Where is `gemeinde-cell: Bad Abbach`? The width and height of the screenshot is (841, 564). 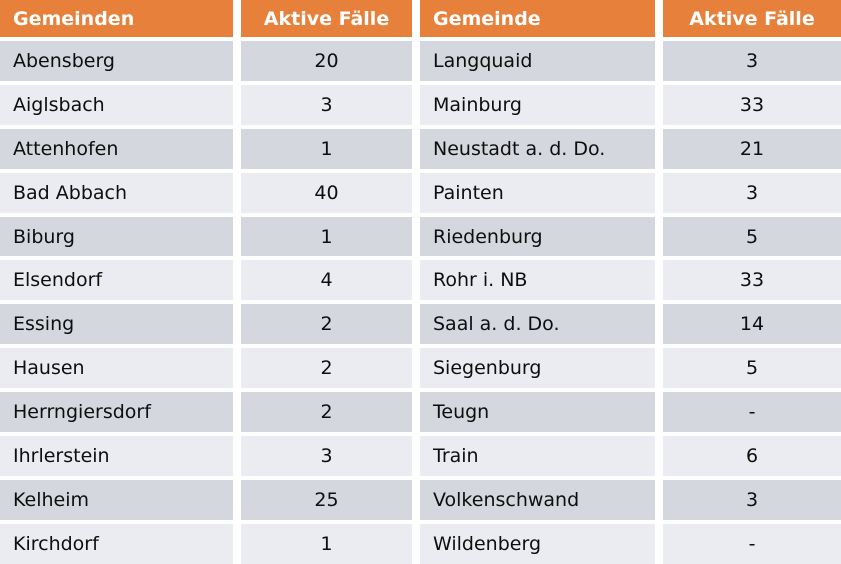 gemeinde-cell: Bad Abbach is located at coordinates (116, 192).